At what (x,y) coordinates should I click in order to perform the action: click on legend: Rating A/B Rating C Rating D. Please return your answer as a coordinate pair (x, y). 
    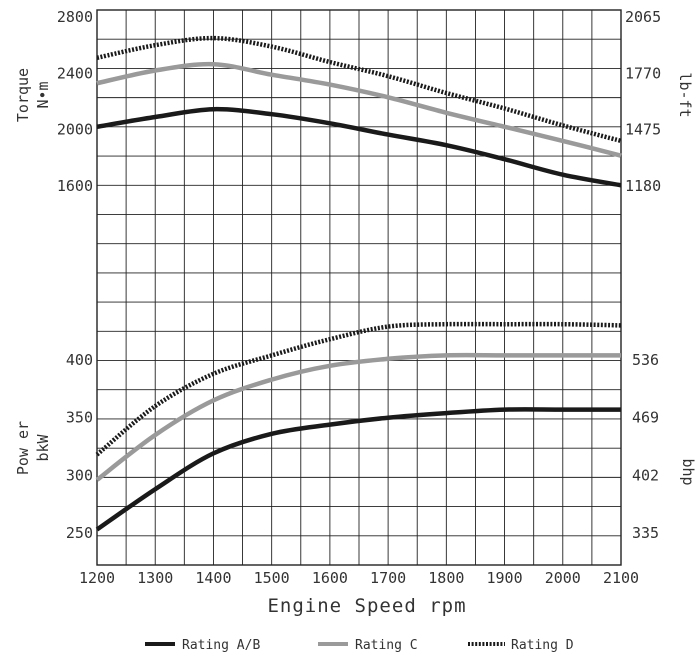
    Looking at the image, I should click on (359, 645).